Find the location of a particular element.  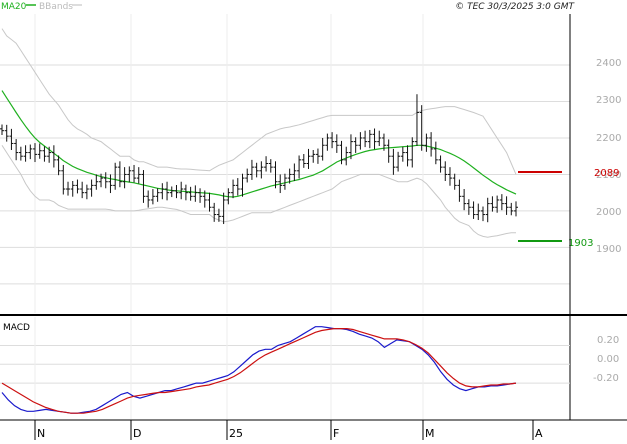

x-tick-a: A is located at coordinates (539, 433).